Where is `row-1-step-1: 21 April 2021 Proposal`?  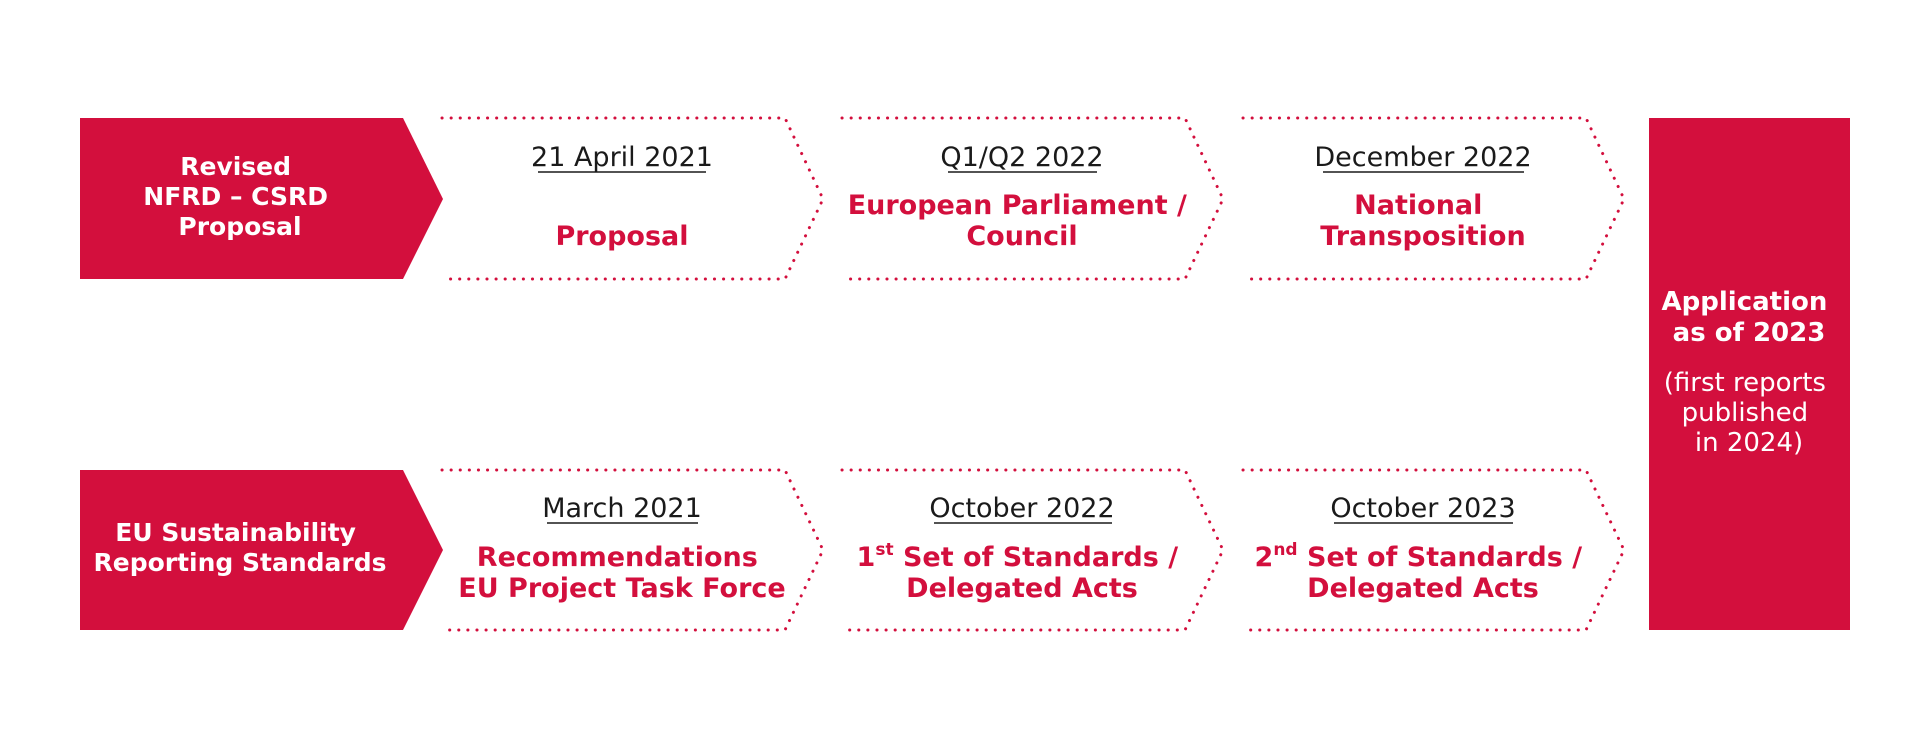
row-1-step-1: 21 April 2021 Proposal is located at coordinates (632, 198).